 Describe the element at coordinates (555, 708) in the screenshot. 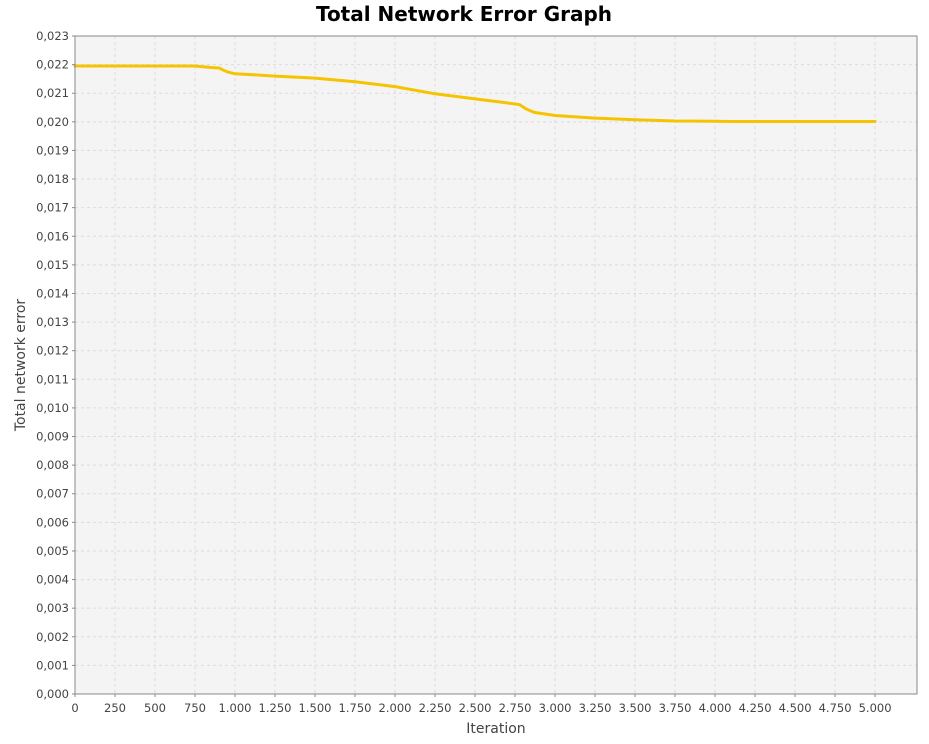

I see `x-tick-label: 3.000` at that location.